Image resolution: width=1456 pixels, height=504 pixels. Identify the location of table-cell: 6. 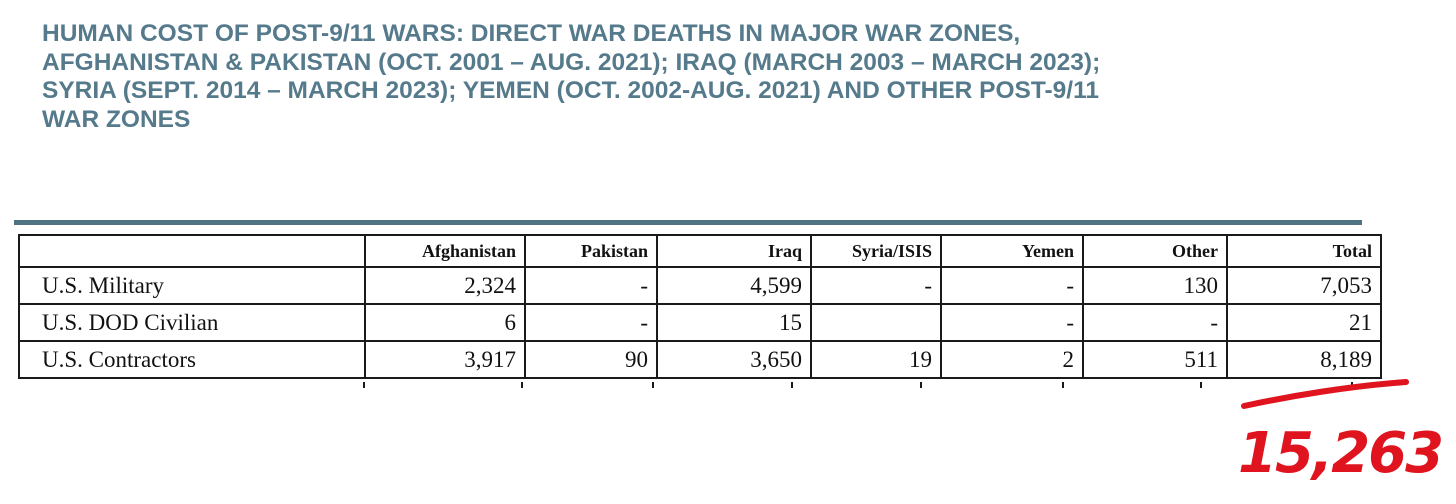
(445, 322).